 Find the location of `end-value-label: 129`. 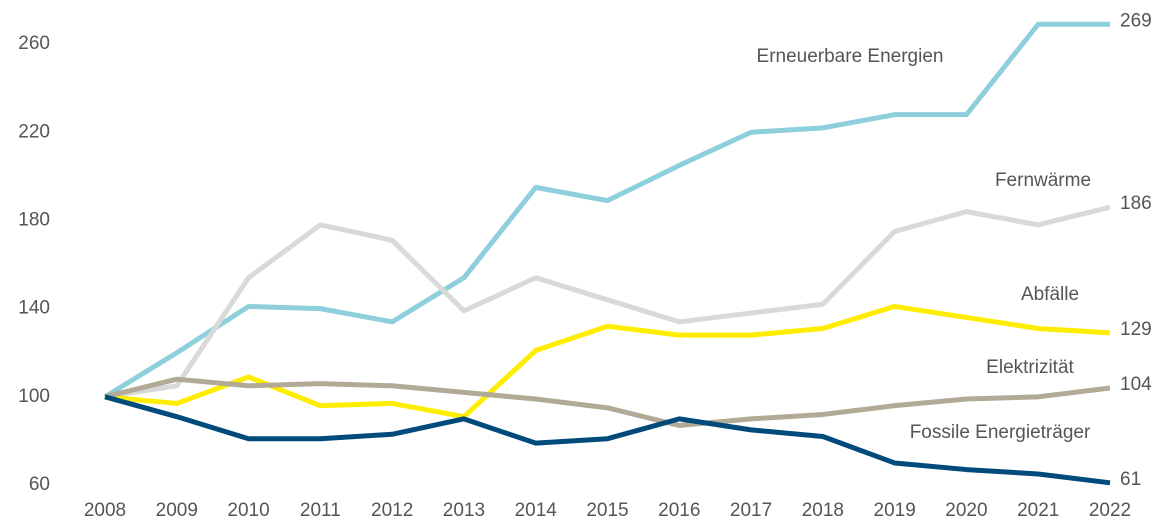

end-value-label: 129 is located at coordinates (1136, 329).